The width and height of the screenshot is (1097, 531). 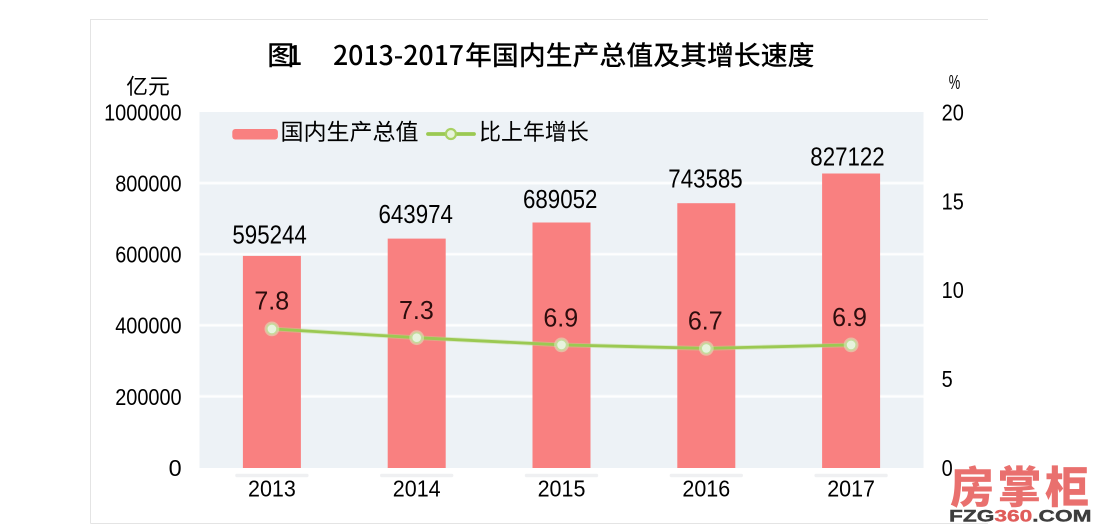 I want to click on svg-text: 200000, so click(x=148, y=397).